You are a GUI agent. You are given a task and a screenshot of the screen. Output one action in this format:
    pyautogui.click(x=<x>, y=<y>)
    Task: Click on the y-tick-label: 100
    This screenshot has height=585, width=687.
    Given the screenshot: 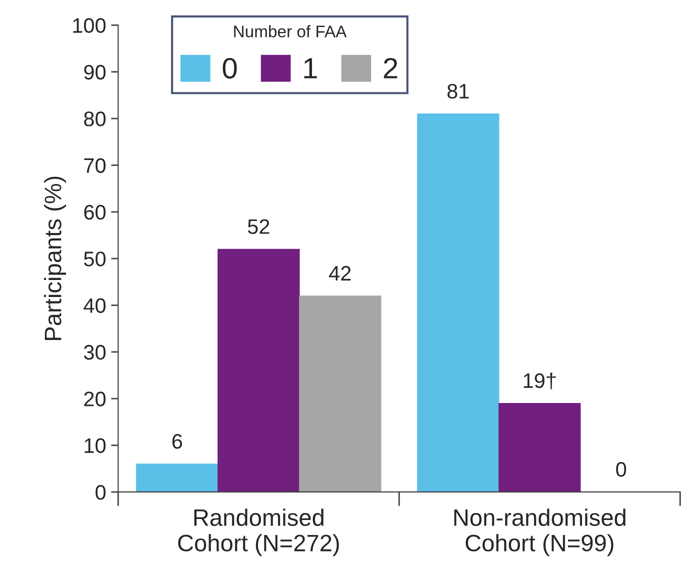 What is the action you would take?
    pyautogui.click(x=89, y=25)
    